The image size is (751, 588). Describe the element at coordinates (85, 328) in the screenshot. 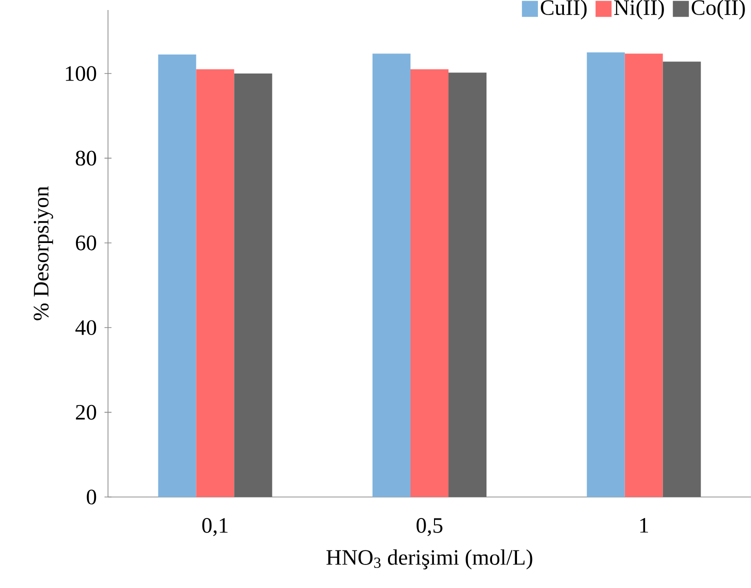

I see `y-tick-label: 40` at that location.